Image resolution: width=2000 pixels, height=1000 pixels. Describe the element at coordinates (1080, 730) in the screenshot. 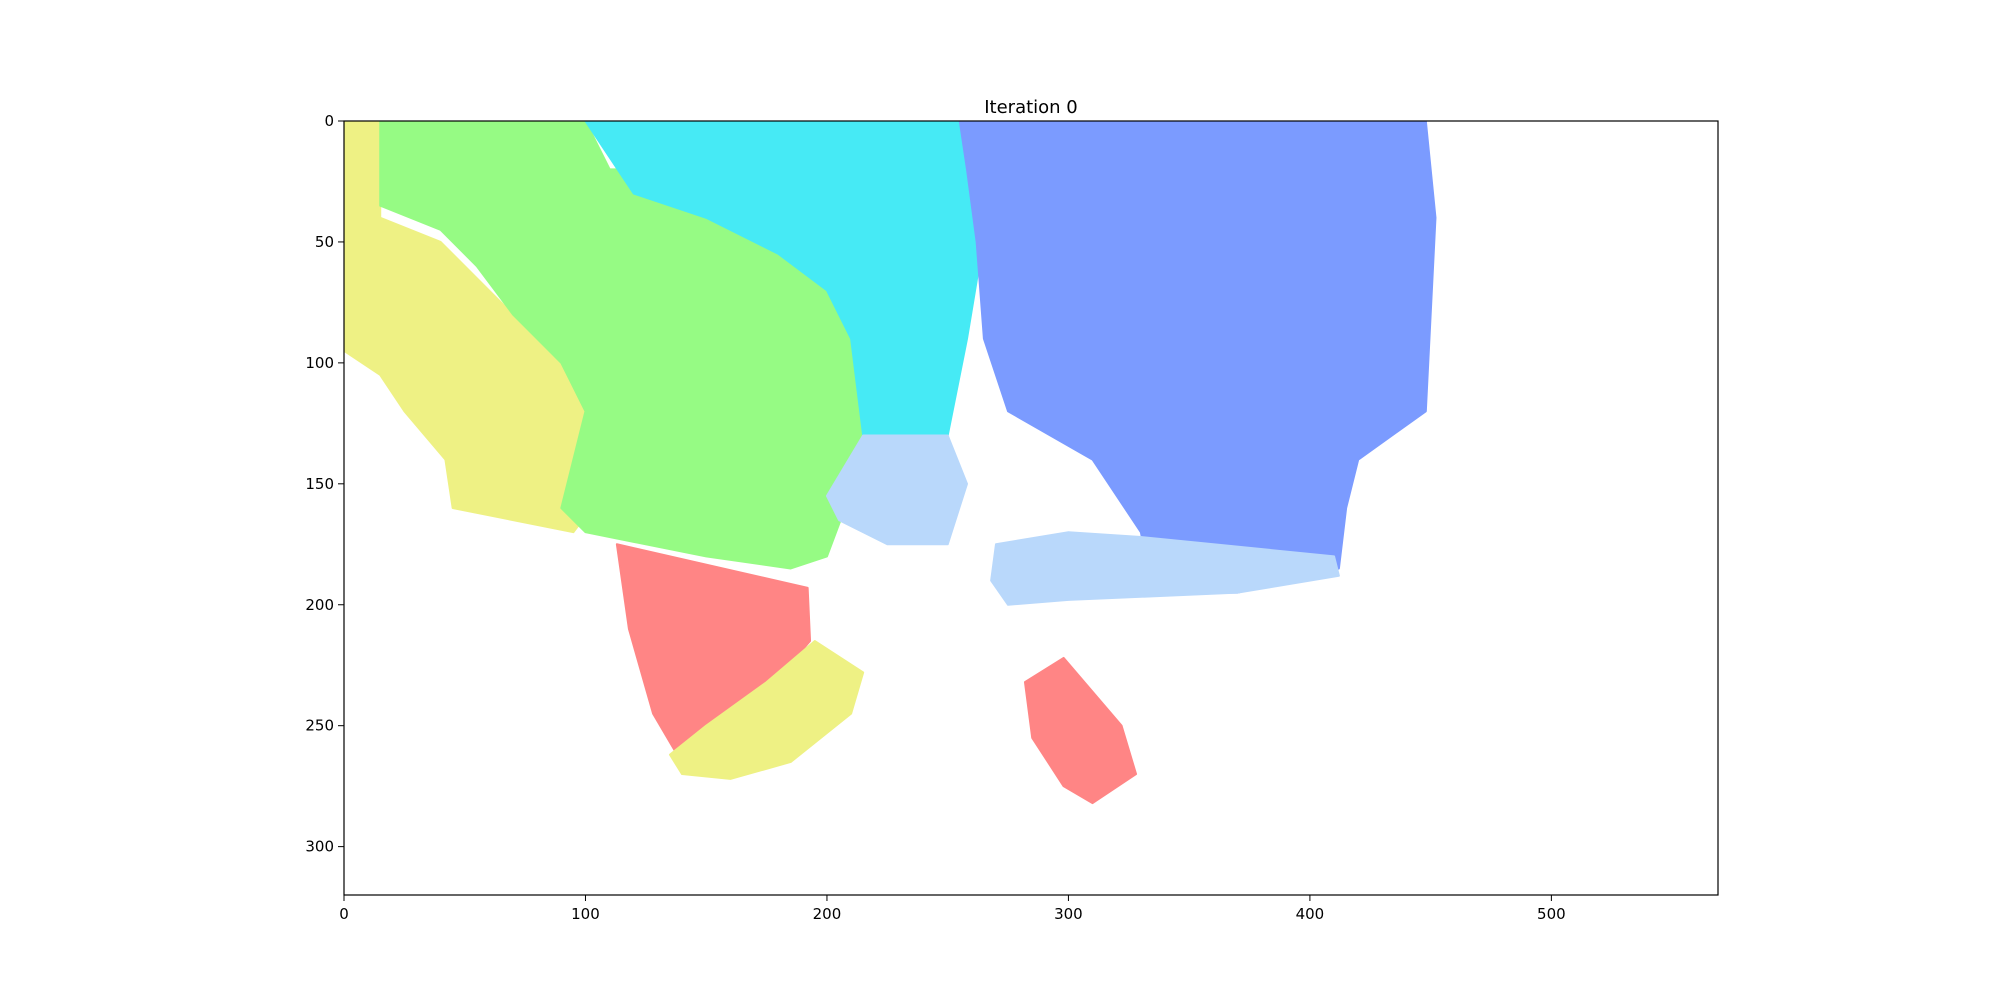

I see `region-red-right` at that location.